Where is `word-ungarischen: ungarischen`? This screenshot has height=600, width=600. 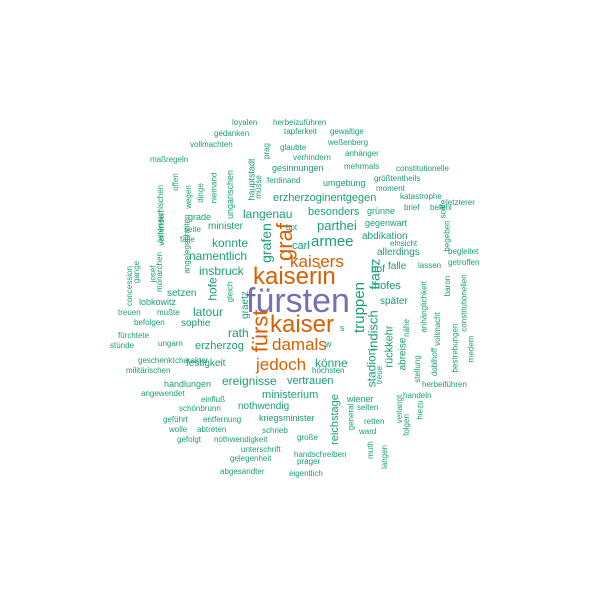 word-ungarischen: ungarischen is located at coordinates (230, 194).